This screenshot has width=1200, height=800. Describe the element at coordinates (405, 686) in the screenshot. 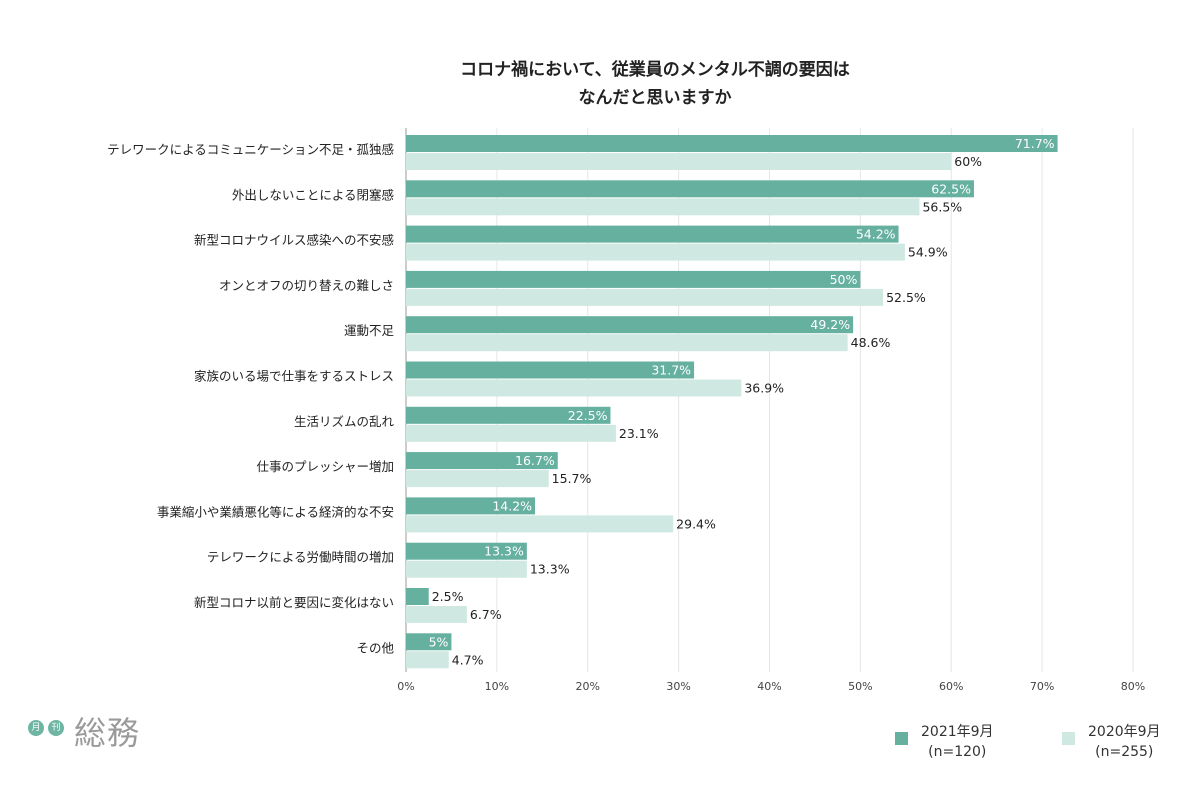

I see `x-tick-label: 0%` at that location.